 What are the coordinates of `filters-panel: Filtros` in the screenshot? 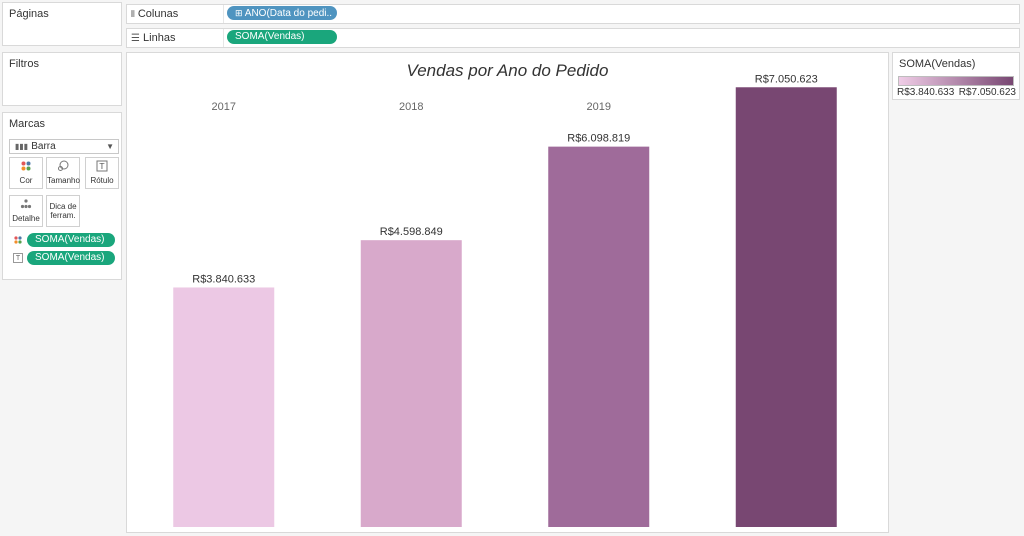 It's located at (62, 79).